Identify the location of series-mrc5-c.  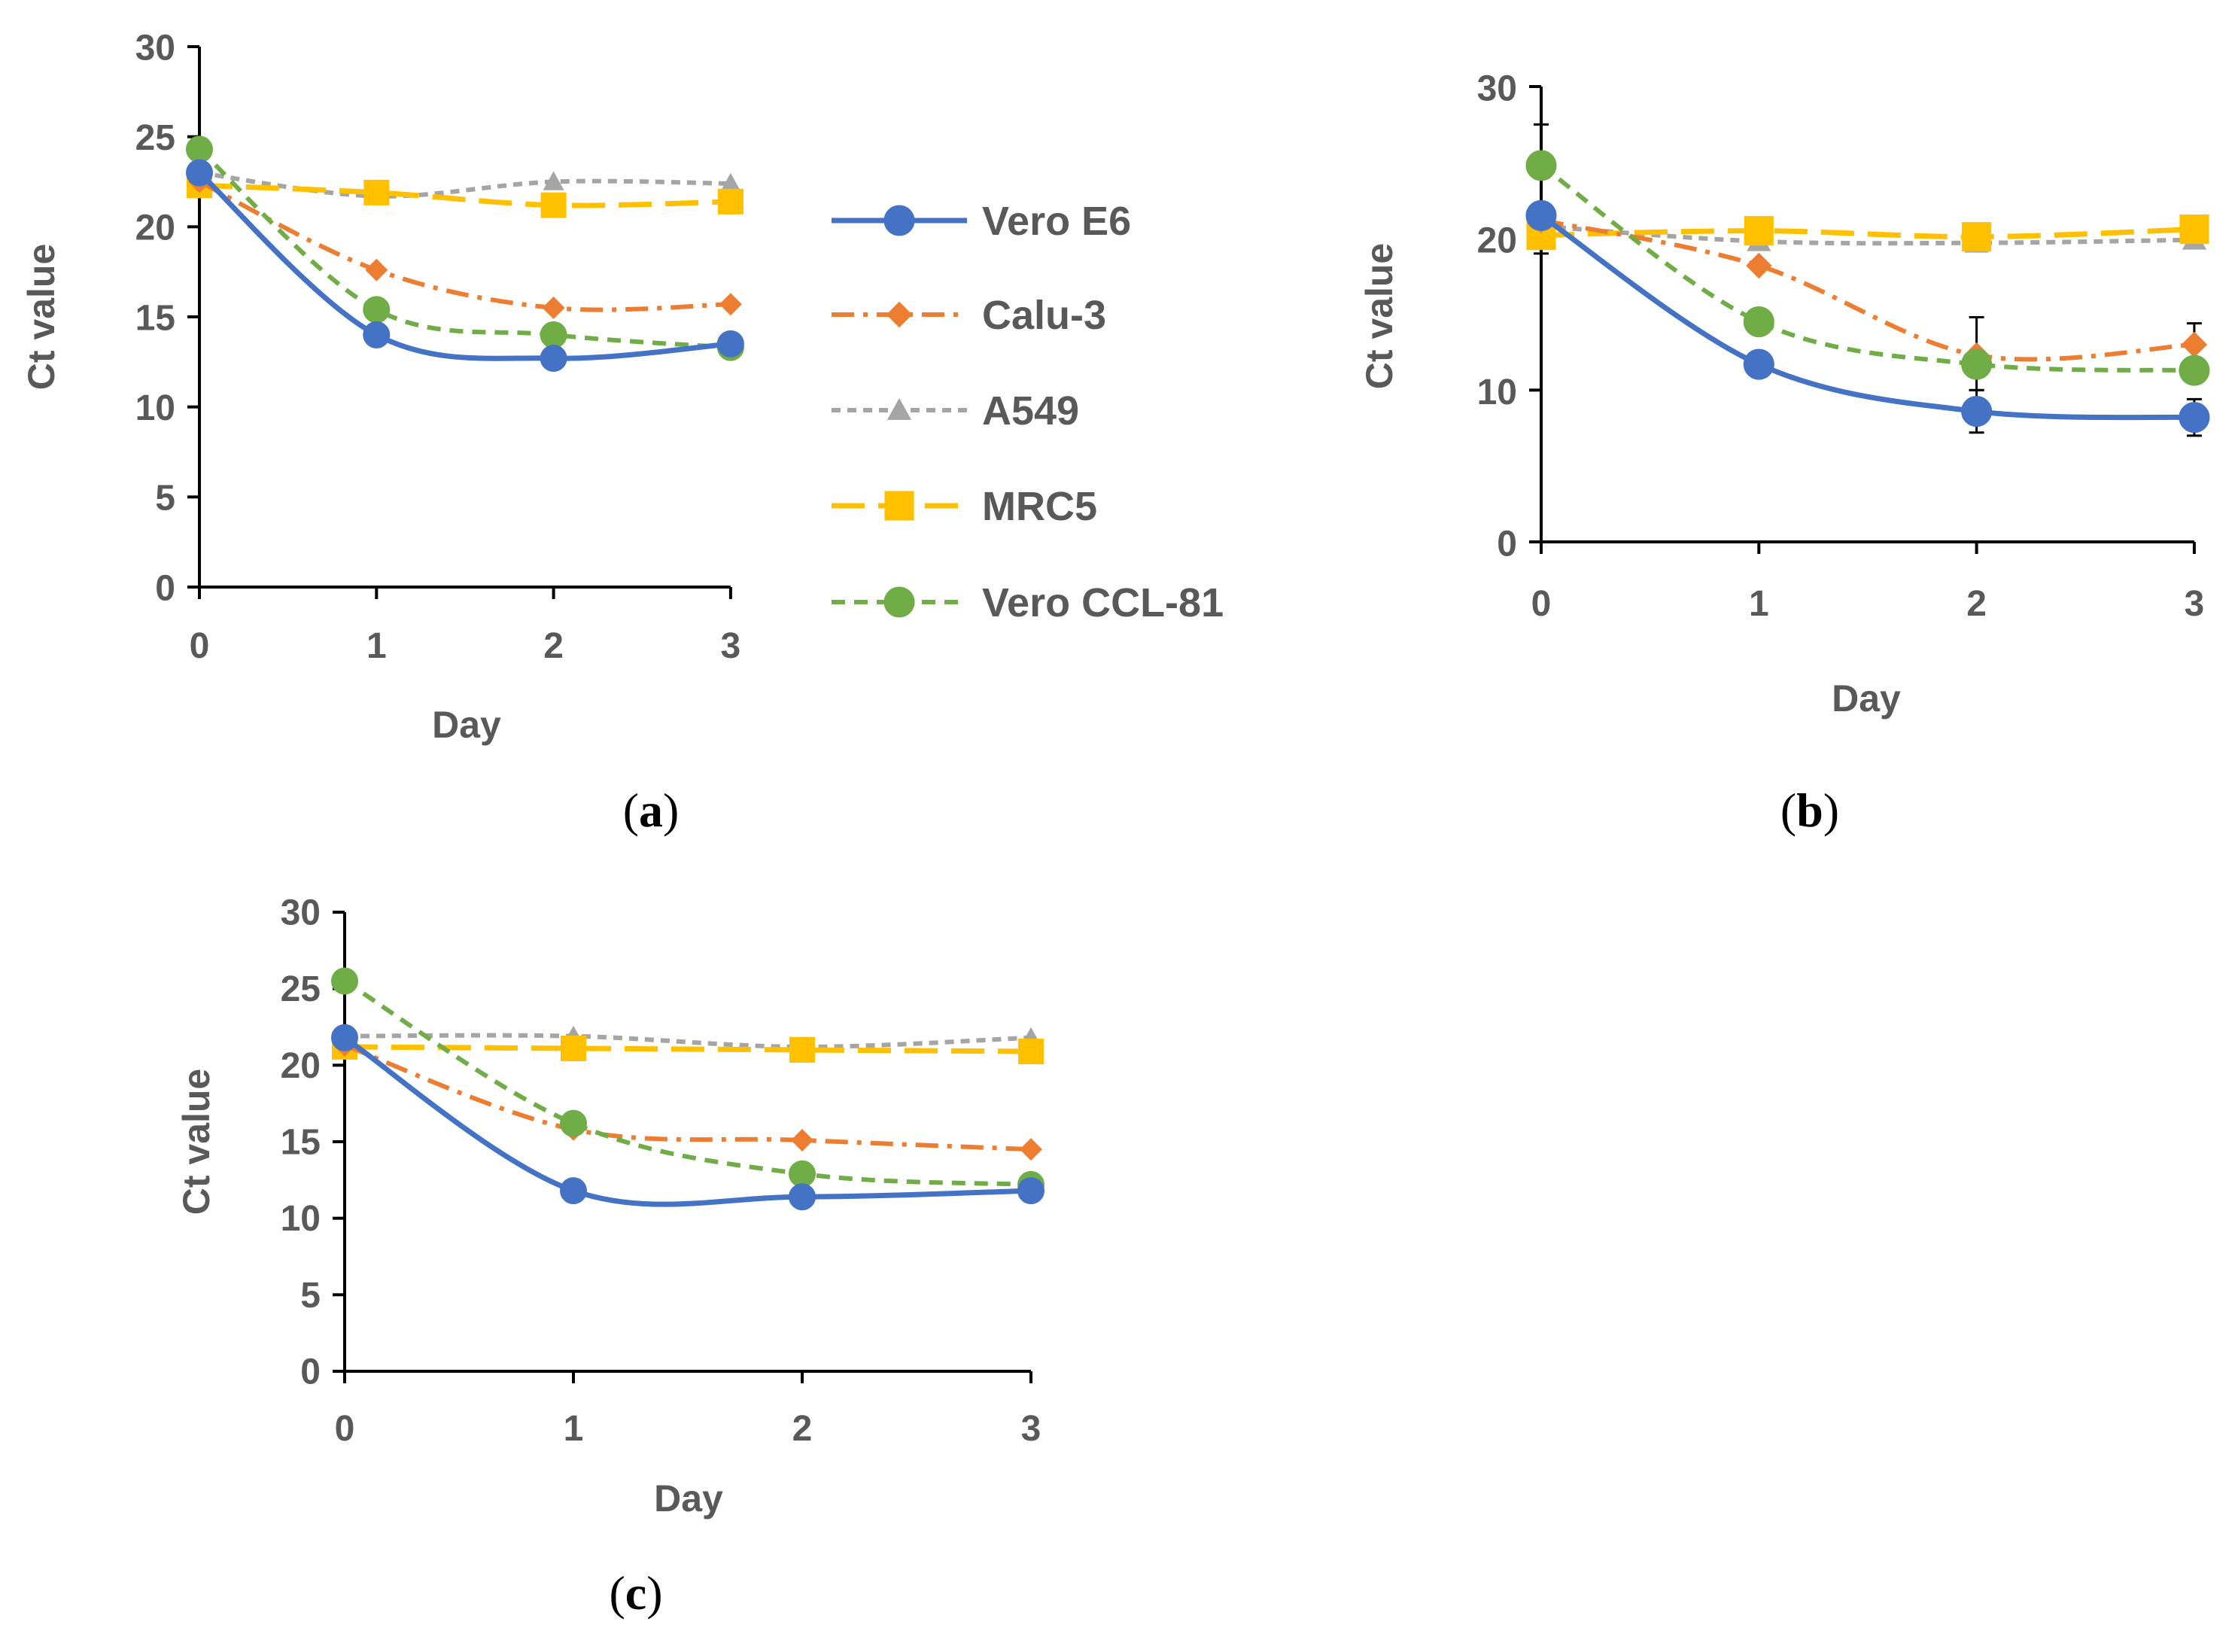
(688, 1049).